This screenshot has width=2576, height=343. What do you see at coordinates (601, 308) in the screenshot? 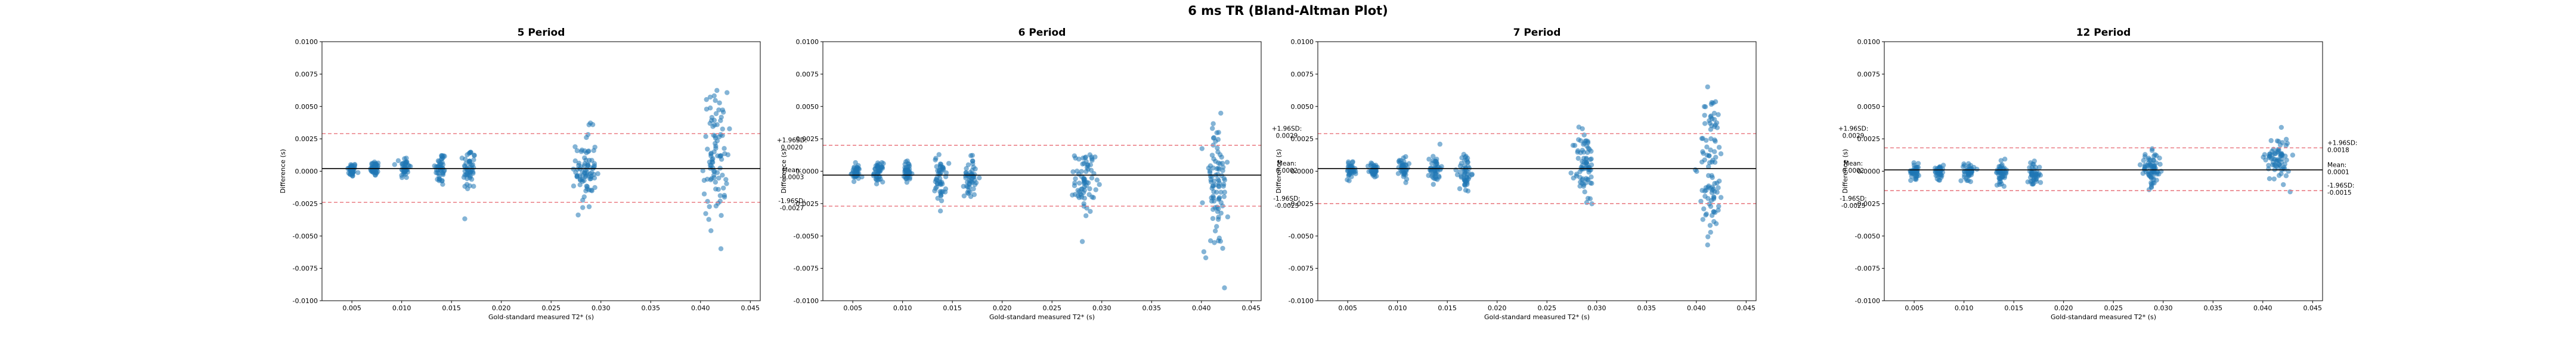
I see `x-tick-label: 0.030` at bounding box center [601, 308].